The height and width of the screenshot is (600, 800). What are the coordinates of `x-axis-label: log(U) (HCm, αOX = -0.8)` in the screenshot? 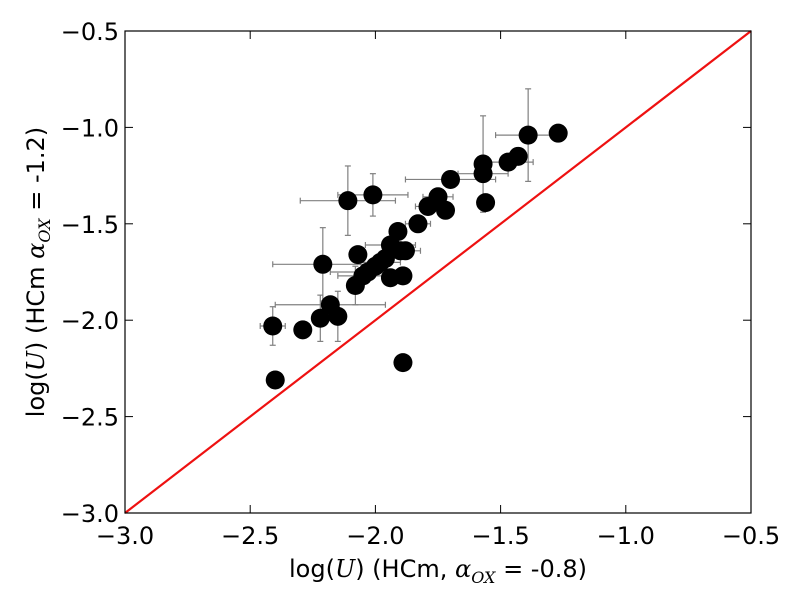 It's located at (438, 571).